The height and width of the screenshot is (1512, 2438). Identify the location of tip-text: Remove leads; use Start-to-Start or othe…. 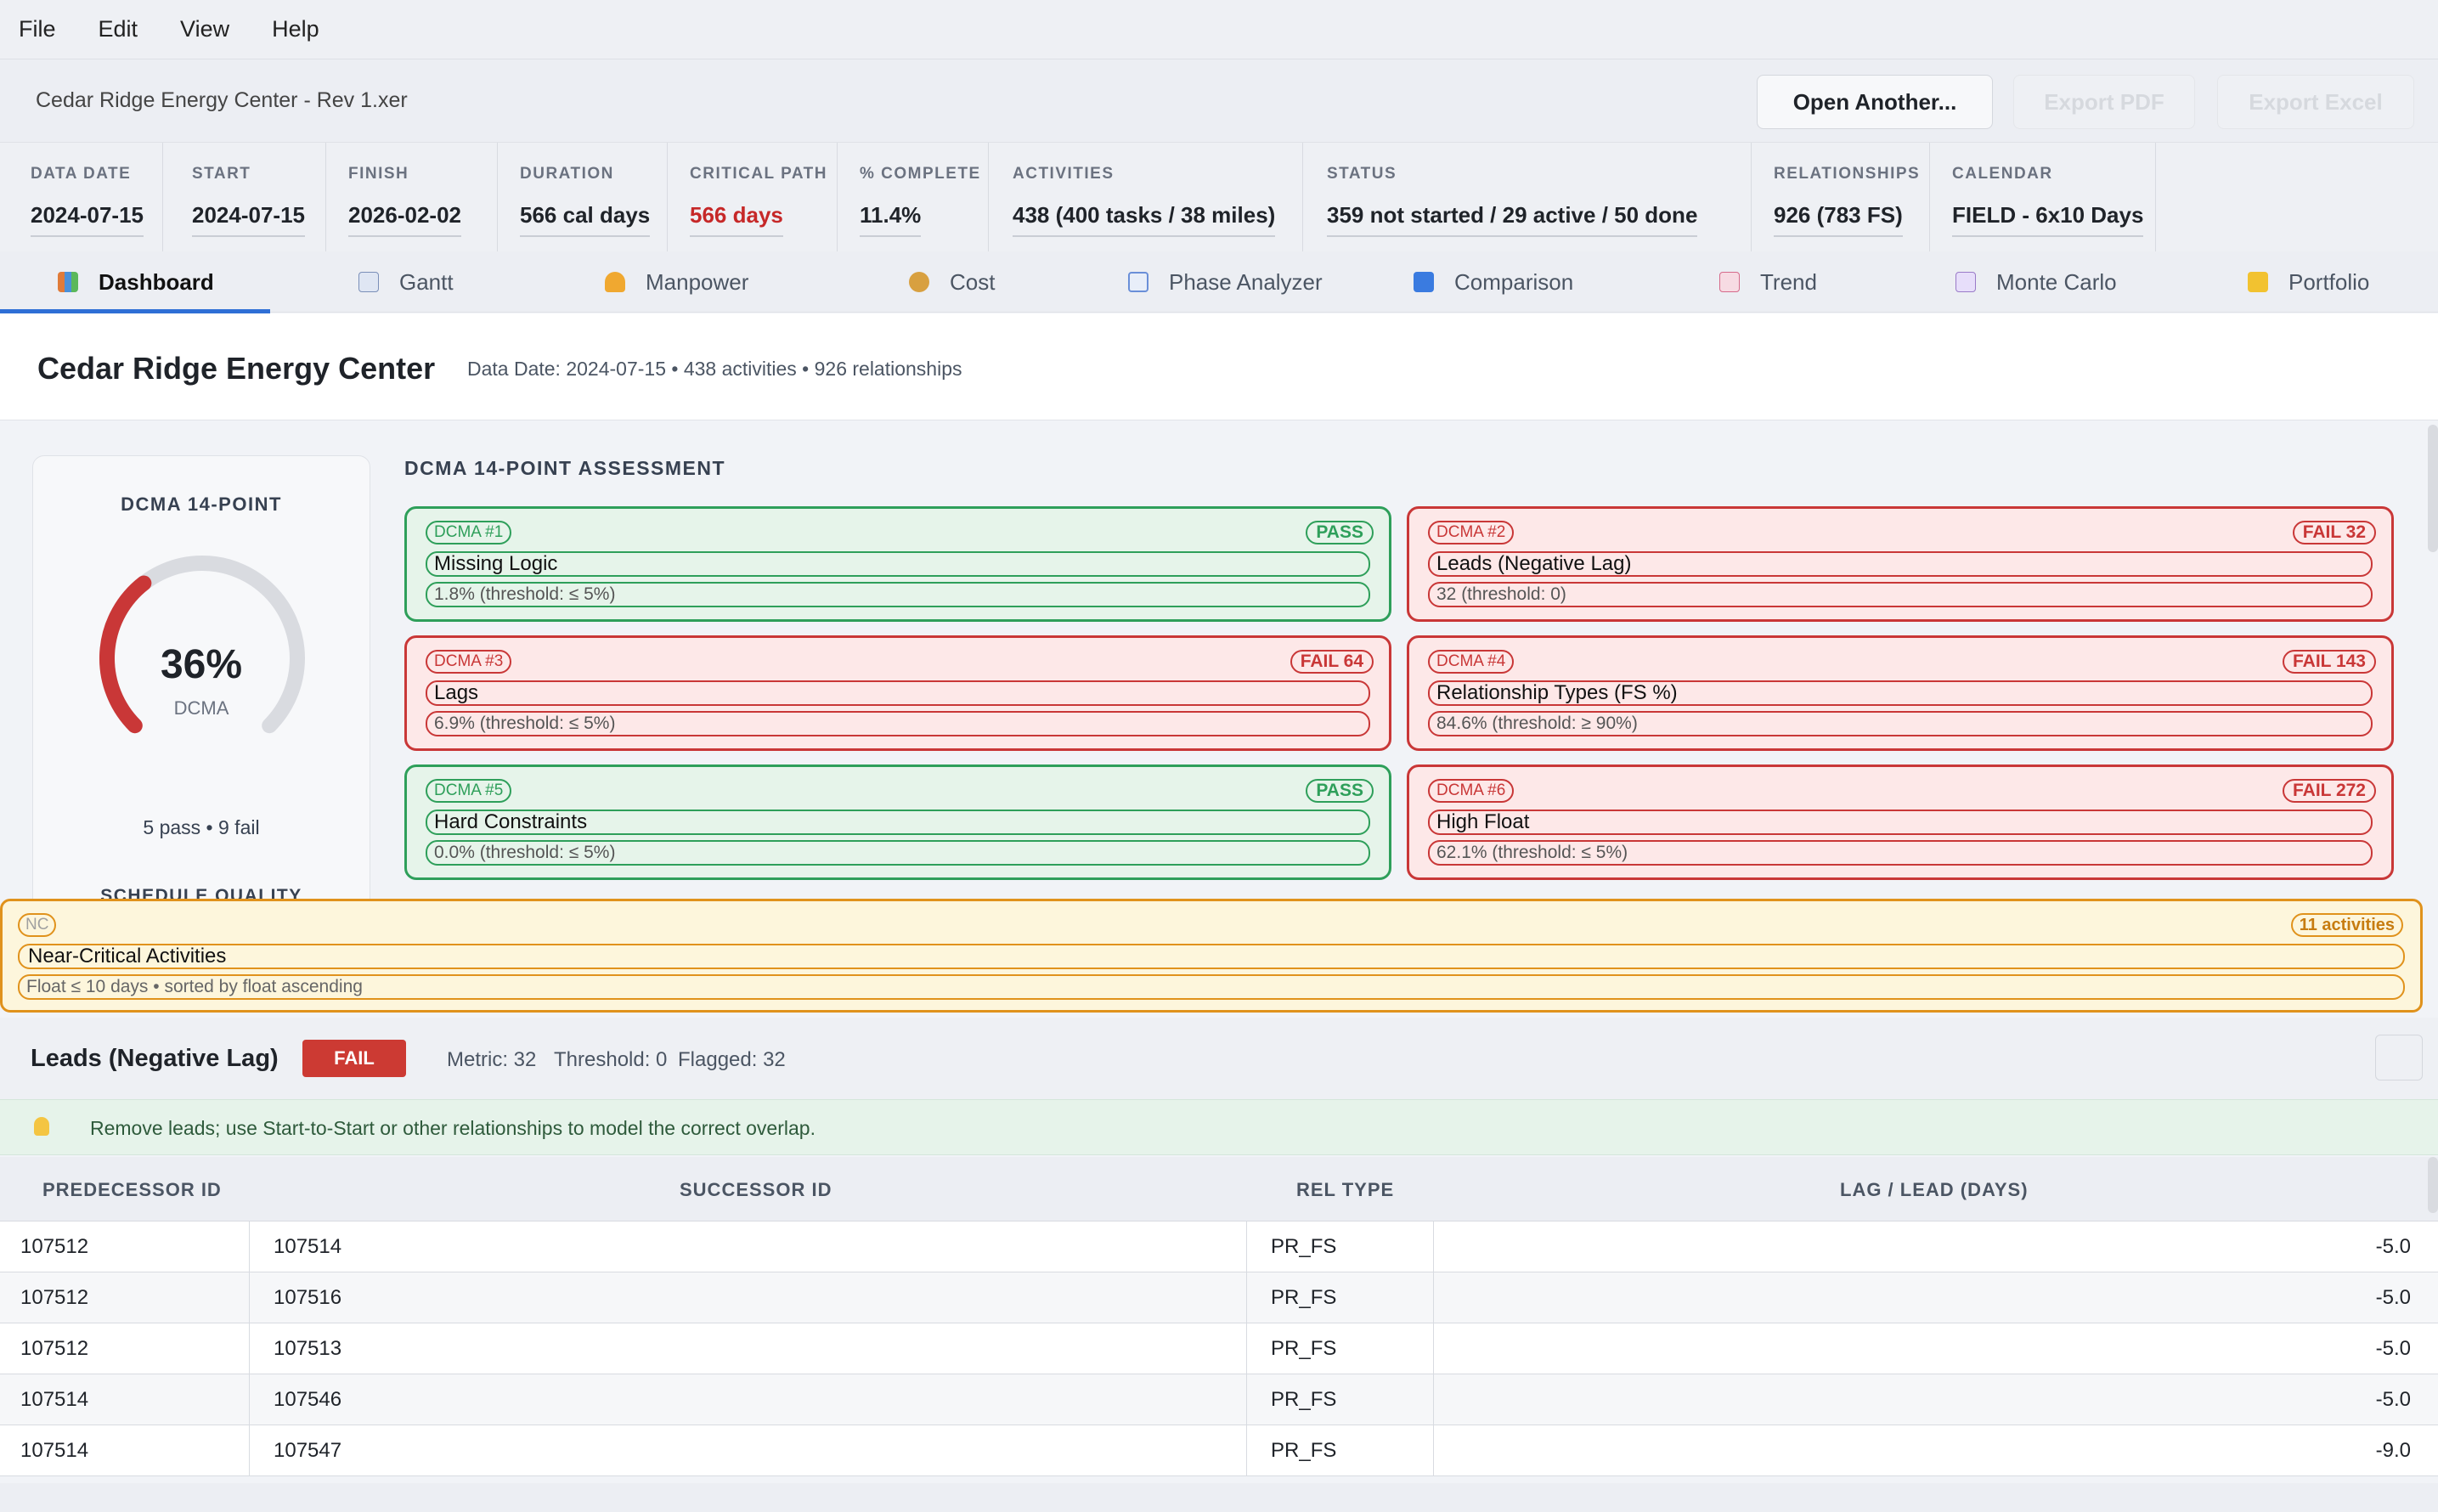
(452, 1128).